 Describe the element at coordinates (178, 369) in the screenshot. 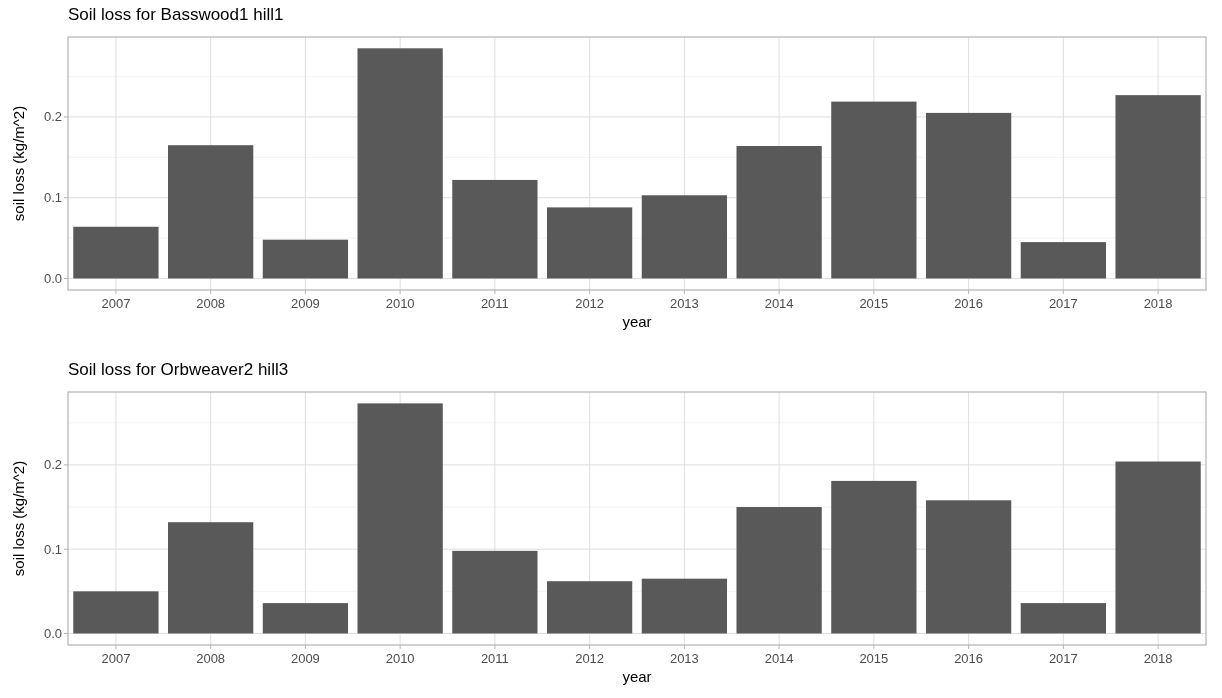

I see `chart-title: Soil loss for Orbweaver2 hill3` at that location.